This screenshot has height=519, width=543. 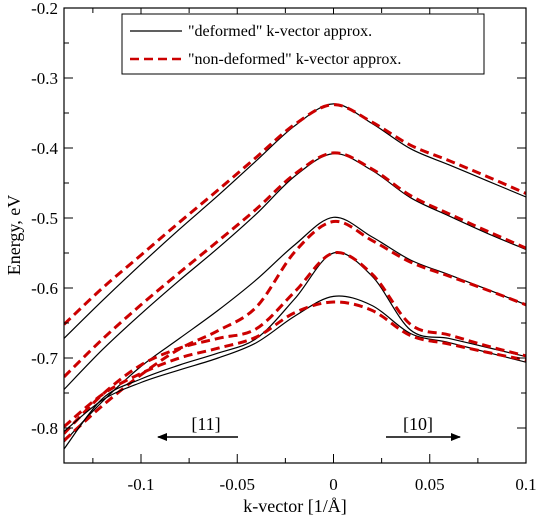 What do you see at coordinates (237, 484) in the screenshot?
I see `x-tick-label: -0.05` at bounding box center [237, 484].